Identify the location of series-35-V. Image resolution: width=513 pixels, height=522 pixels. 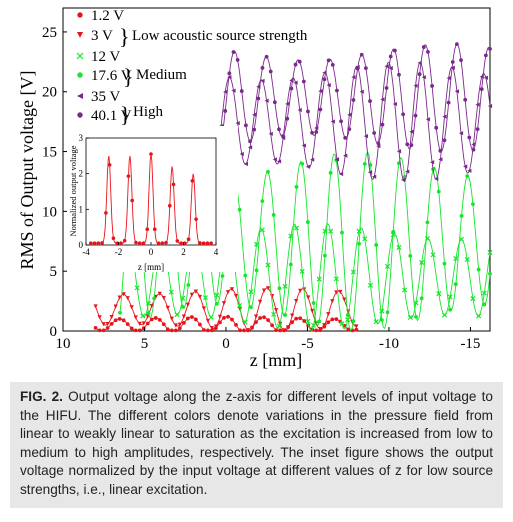
(355, 121).